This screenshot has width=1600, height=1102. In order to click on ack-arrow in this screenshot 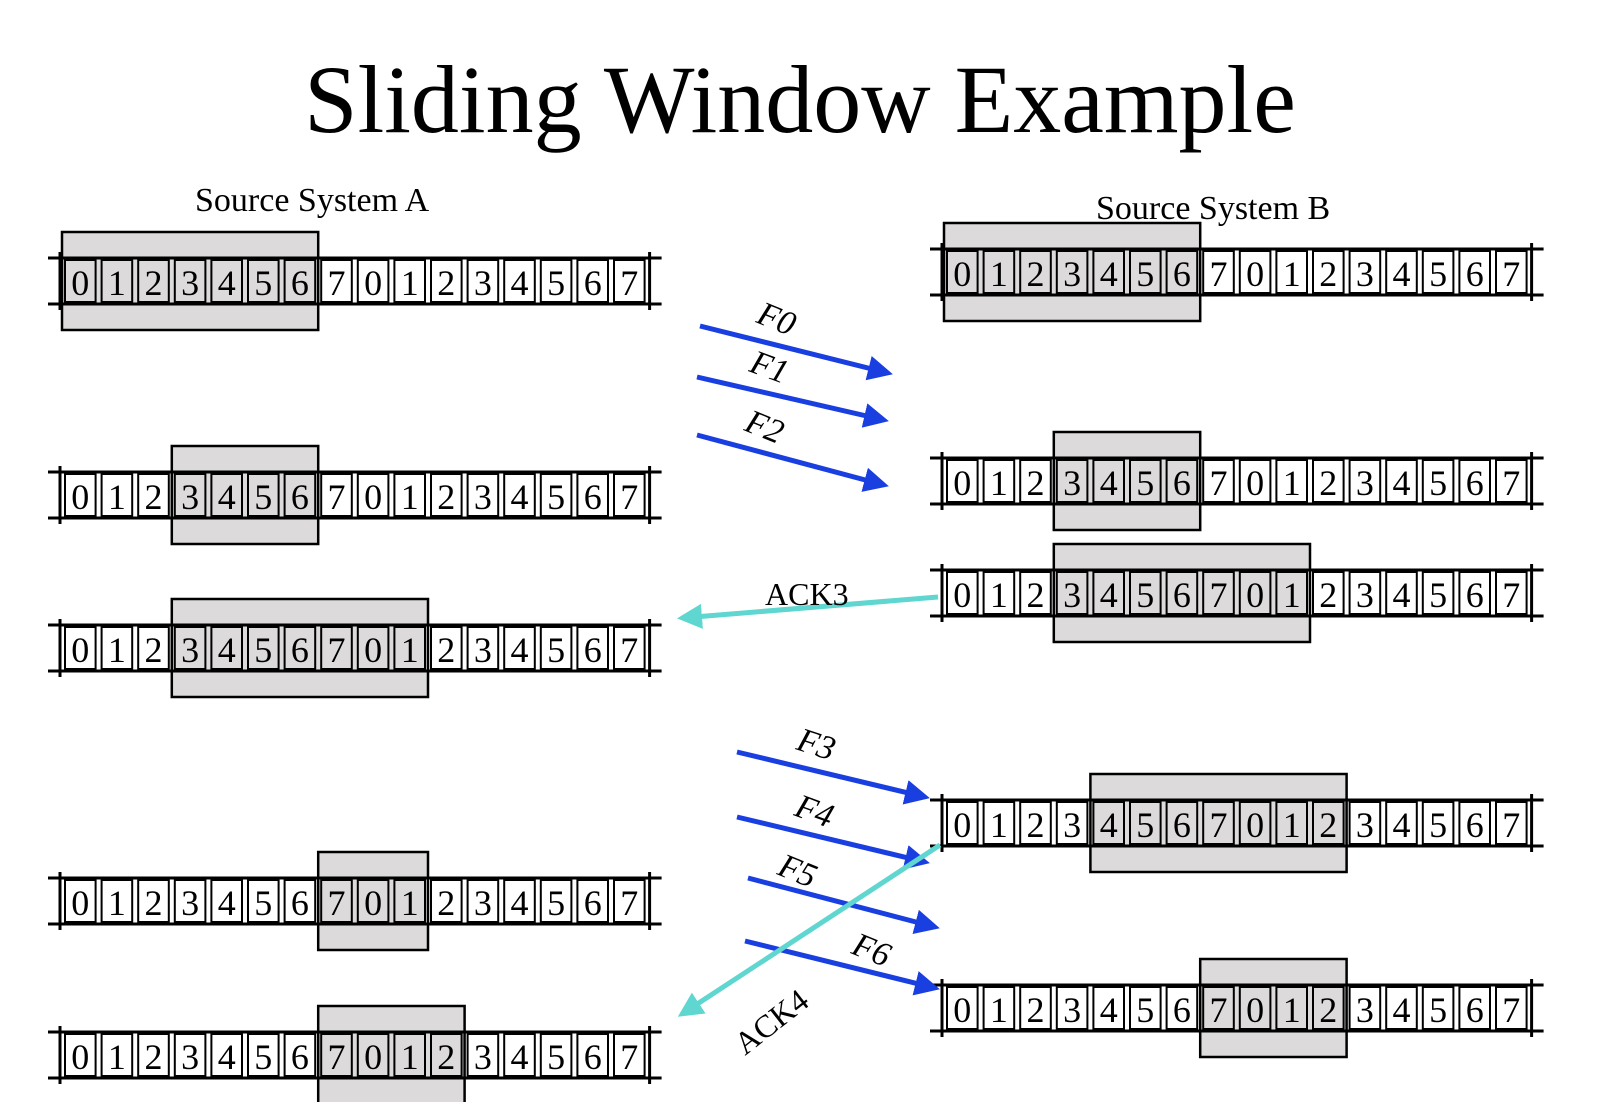, I will do `click(808, 611)`.